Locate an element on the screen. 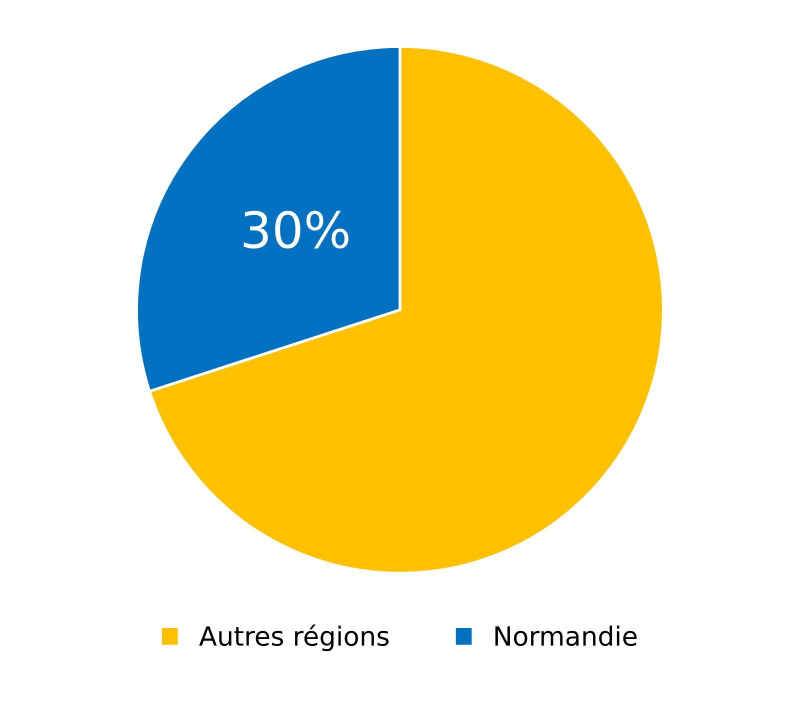  legend-label: Autres régions is located at coordinates (294, 638).